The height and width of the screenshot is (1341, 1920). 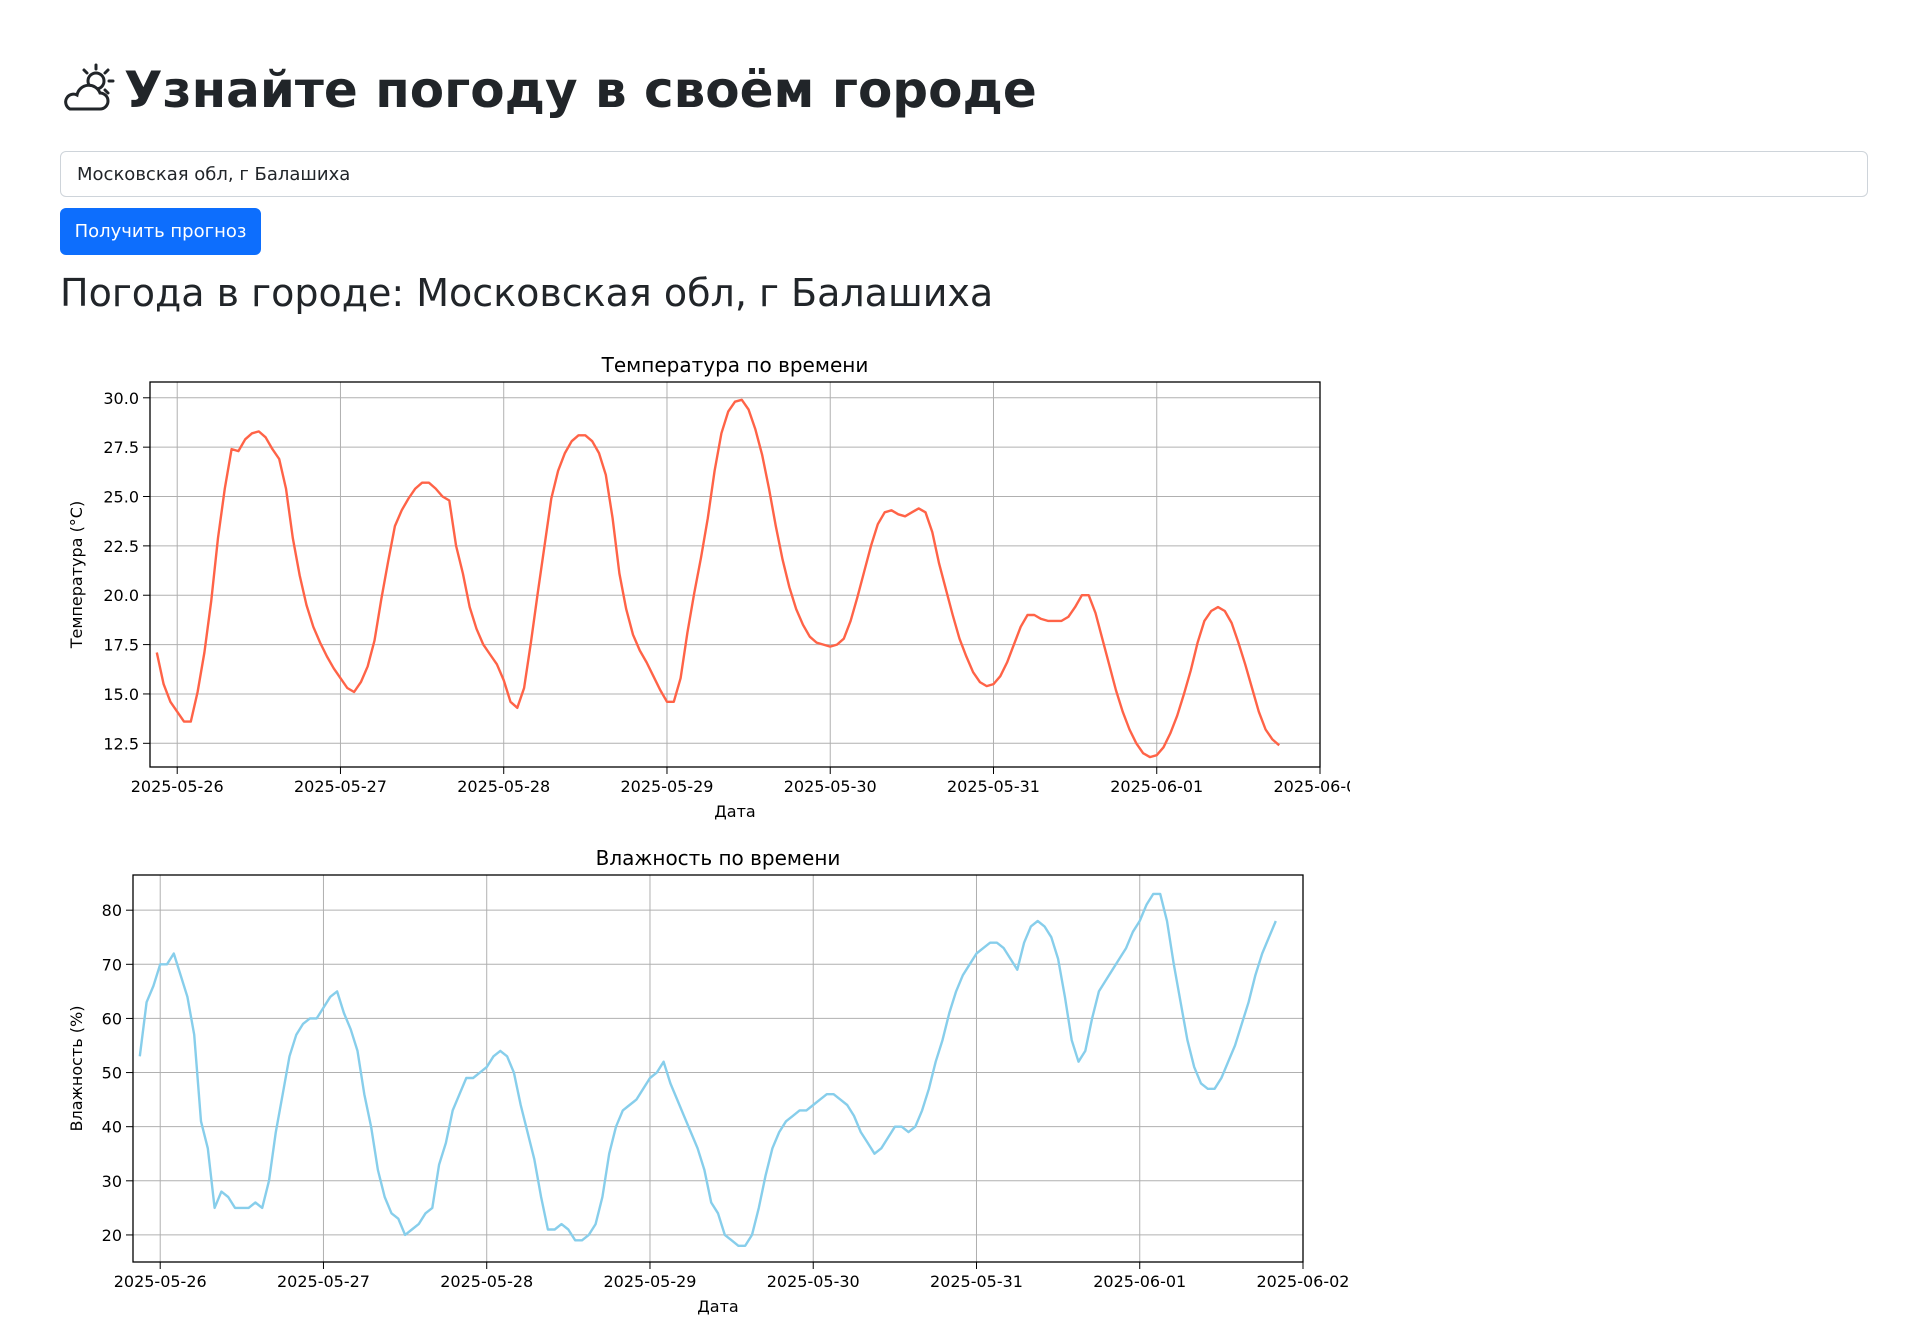 What do you see at coordinates (964, 174) in the screenshot?
I see `city-search-input` at bounding box center [964, 174].